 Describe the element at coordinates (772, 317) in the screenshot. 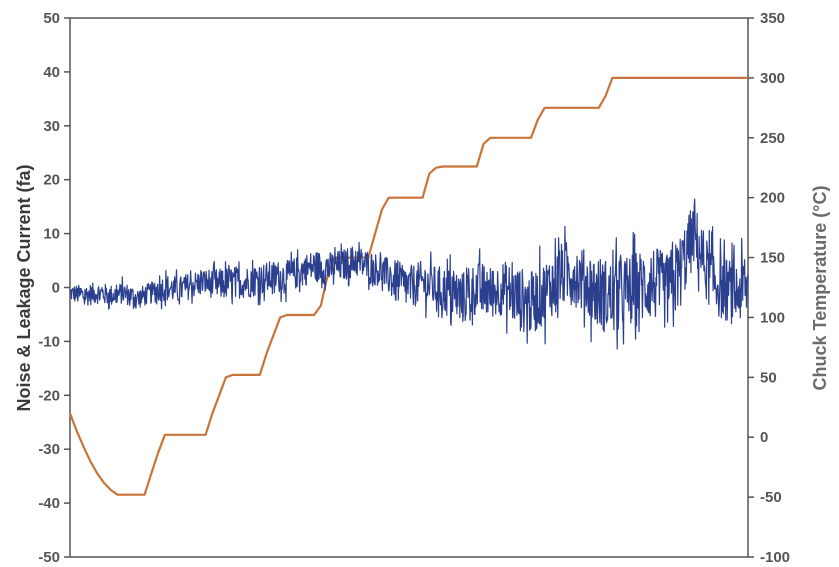

I see `y2-tick-label: 100` at that location.